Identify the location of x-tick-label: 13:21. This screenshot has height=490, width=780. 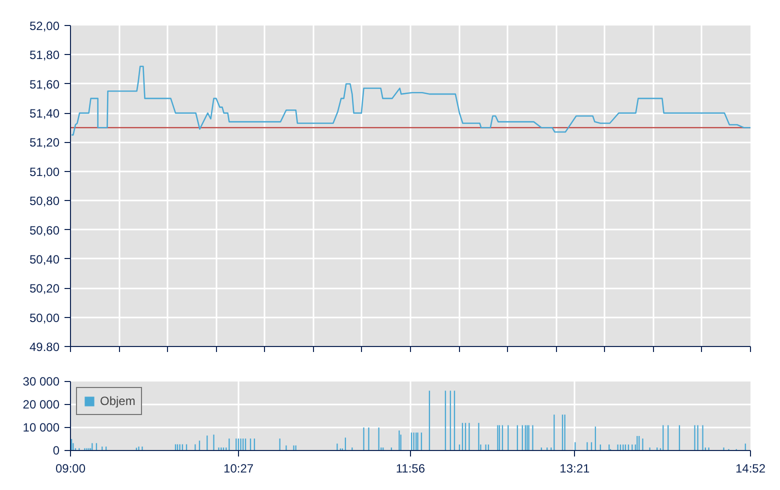
(575, 469).